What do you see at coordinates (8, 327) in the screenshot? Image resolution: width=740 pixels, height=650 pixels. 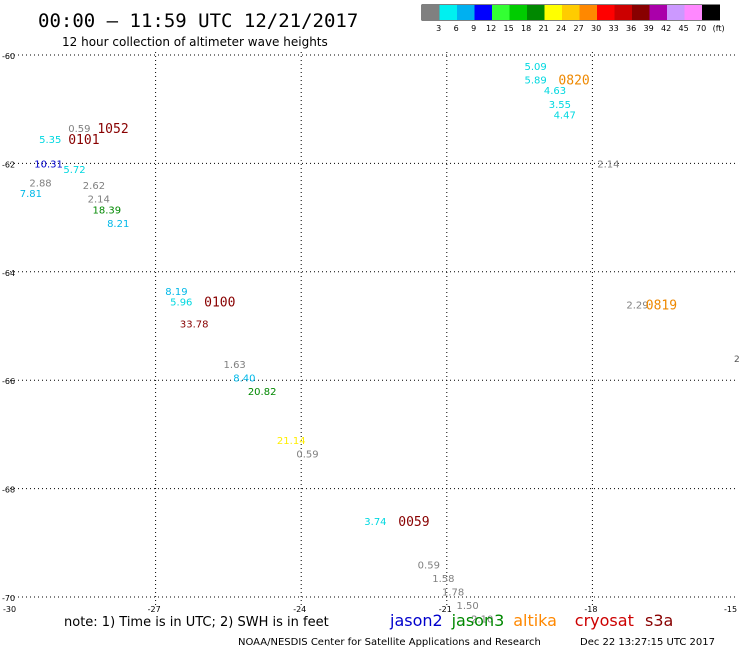 I see `latitude-labels: -60 -62 -64 -66 -68 -70` at bounding box center [8, 327].